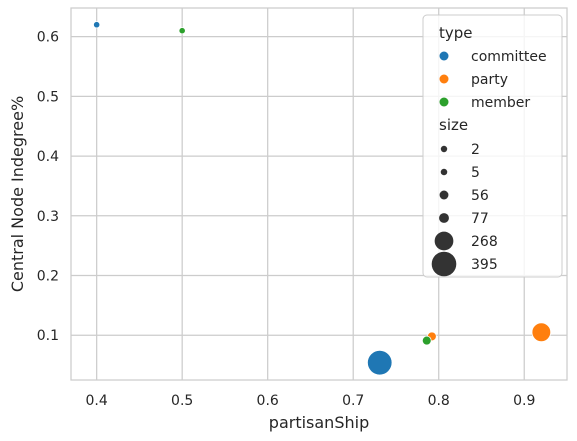 The height and width of the screenshot is (441, 577). What do you see at coordinates (484, 242) in the screenshot?
I see `legend-size-label: 268` at bounding box center [484, 242].